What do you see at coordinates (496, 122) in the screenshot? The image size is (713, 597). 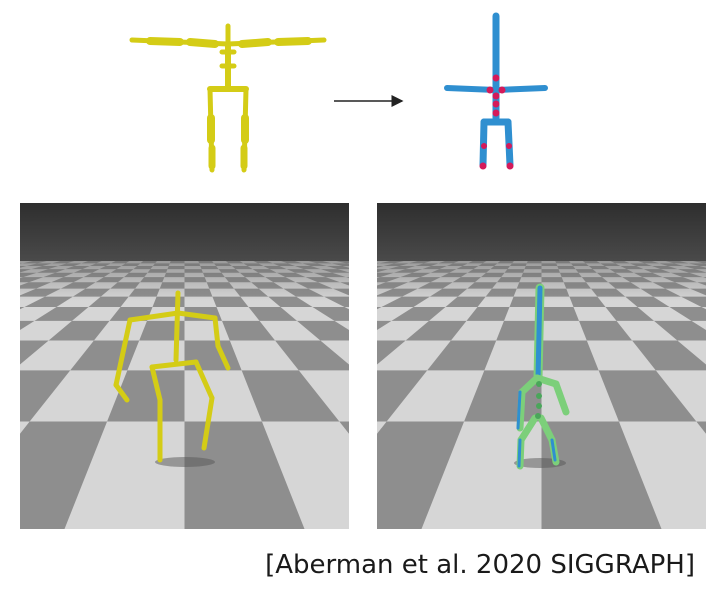 I see `target-skeleton-joints` at bounding box center [496, 122].